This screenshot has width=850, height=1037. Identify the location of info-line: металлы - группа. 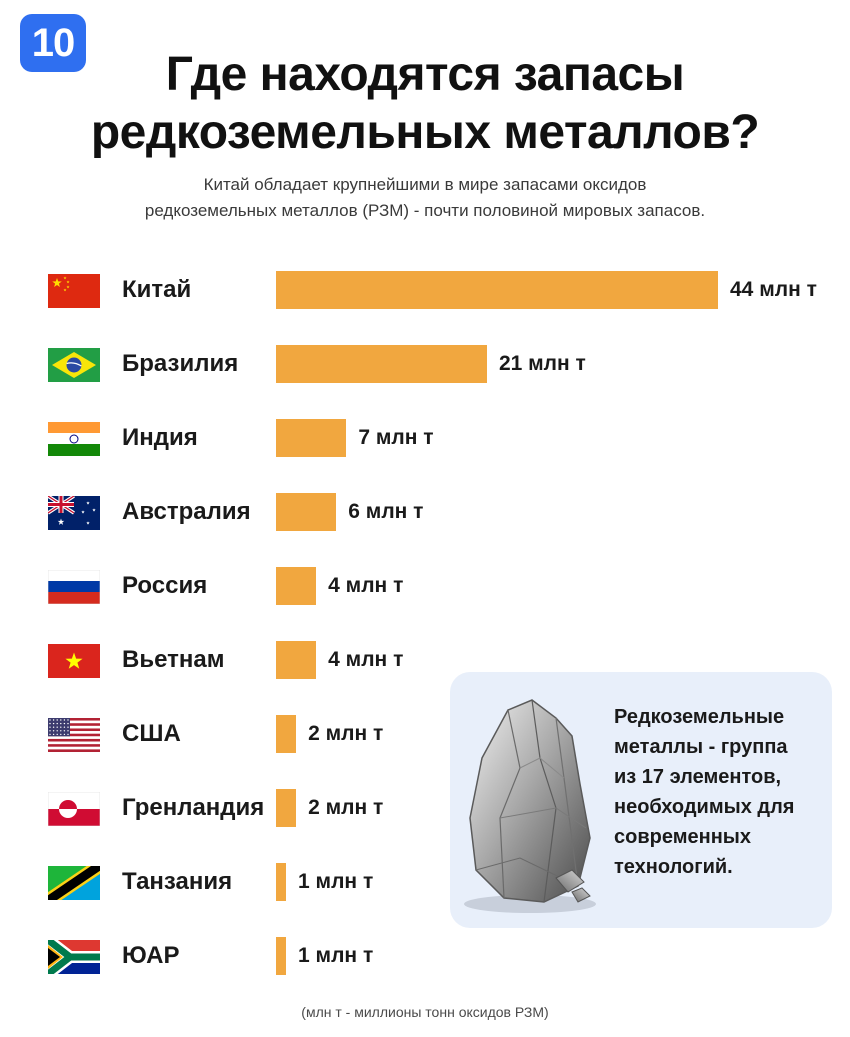
(701, 747).